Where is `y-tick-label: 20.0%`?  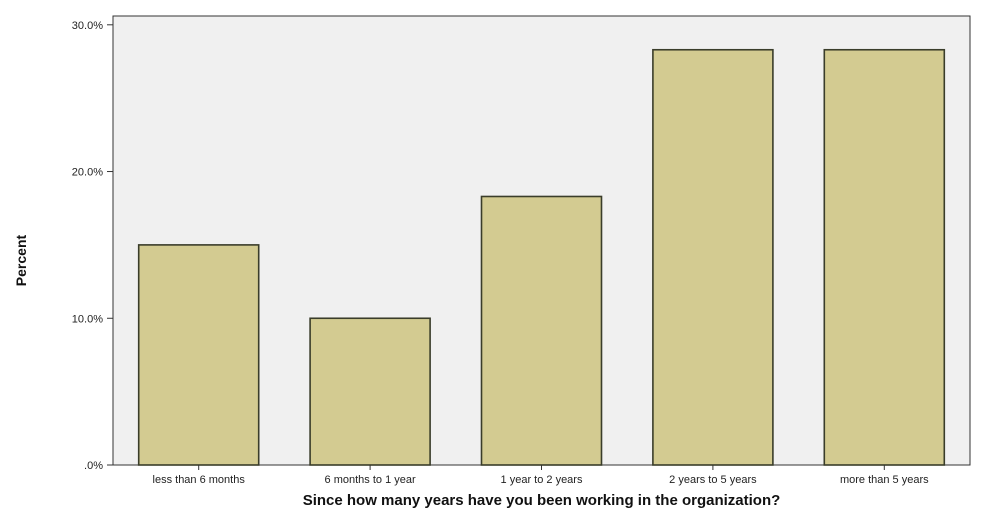 y-tick-label: 20.0% is located at coordinates (87, 173).